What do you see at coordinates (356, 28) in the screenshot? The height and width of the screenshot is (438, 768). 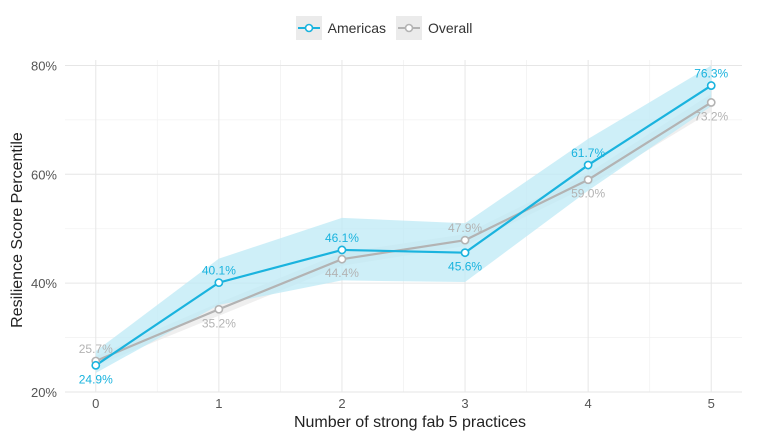 I see `legend-label-americas: Americas` at bounding box center [356, 28].